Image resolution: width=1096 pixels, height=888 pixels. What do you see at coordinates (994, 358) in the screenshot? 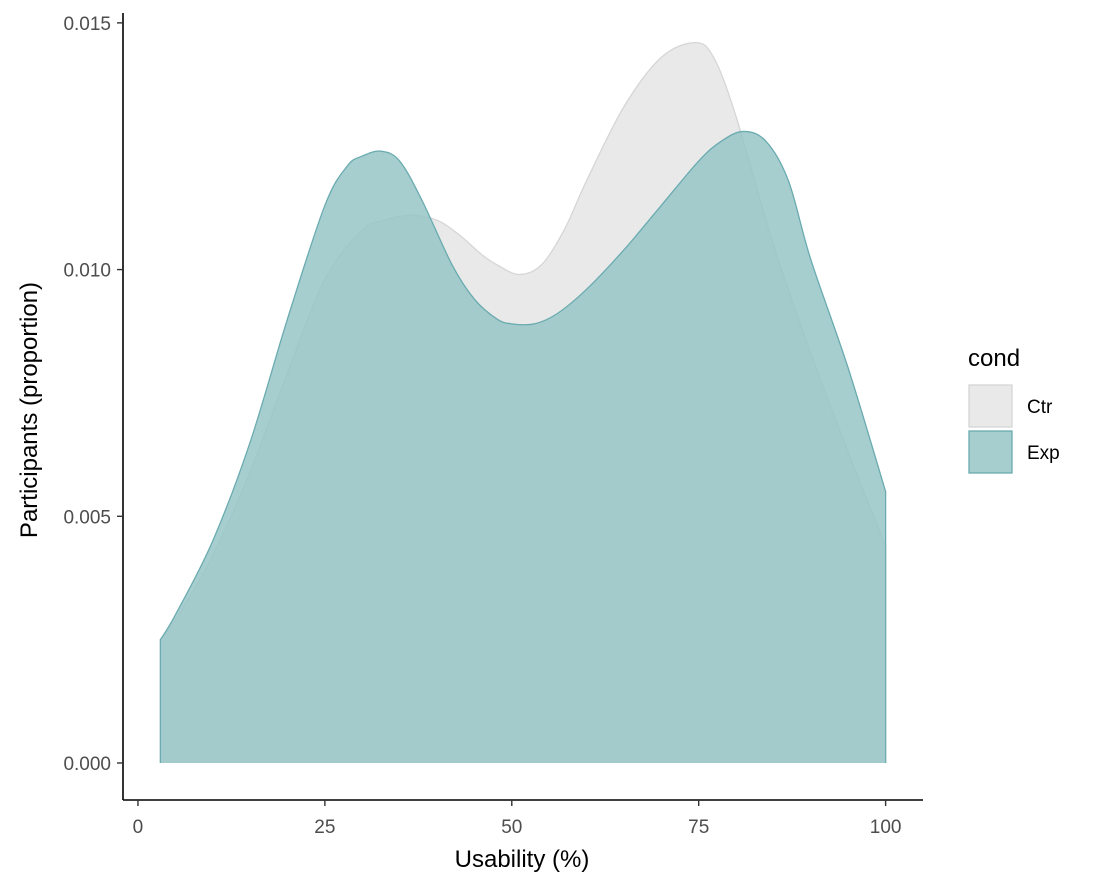
I see `legend-title: cond` at bounding box center [994, 358].